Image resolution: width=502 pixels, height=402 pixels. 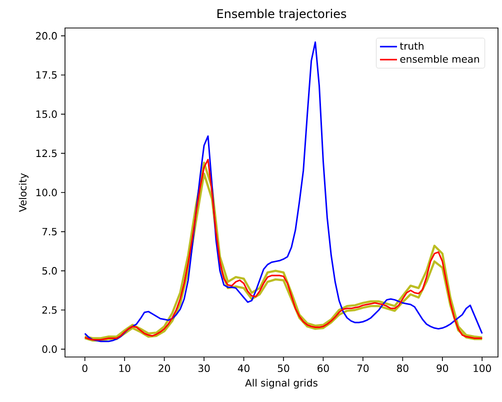 I want to click on legend-label: ensemble mean, so click(x=439, y=59).